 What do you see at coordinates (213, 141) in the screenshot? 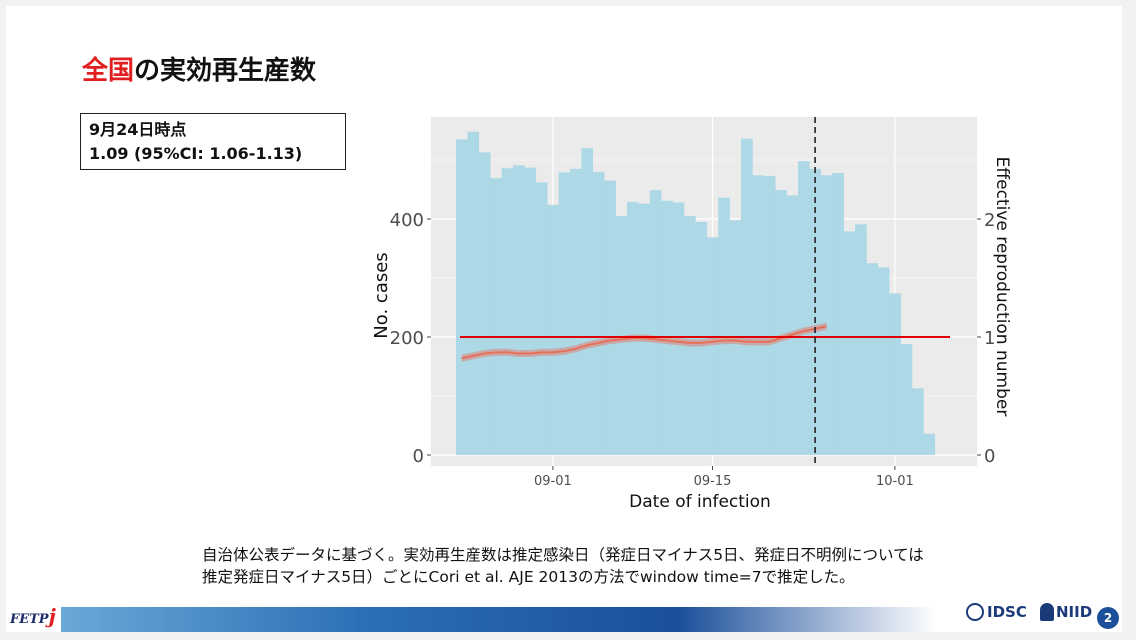
I see `rt-summary-box: 9月24日時点 1.09 (95%CI: 1.06-1.13)` at bounding box center [213, 141].